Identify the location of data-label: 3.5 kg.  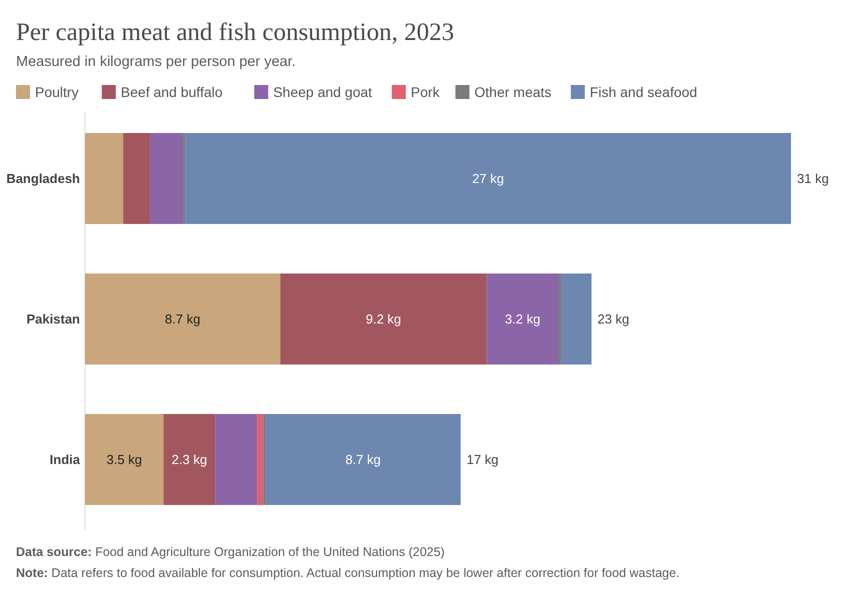
(124, 460).